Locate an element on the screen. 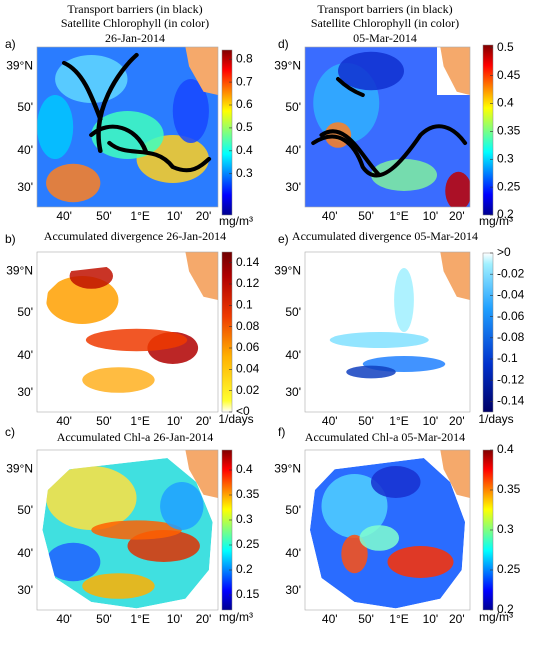 Image resolution: width=550 pixels, height=645 pixels. colorbar-tick-label: 0.25 is located at coordinates (509, 186).